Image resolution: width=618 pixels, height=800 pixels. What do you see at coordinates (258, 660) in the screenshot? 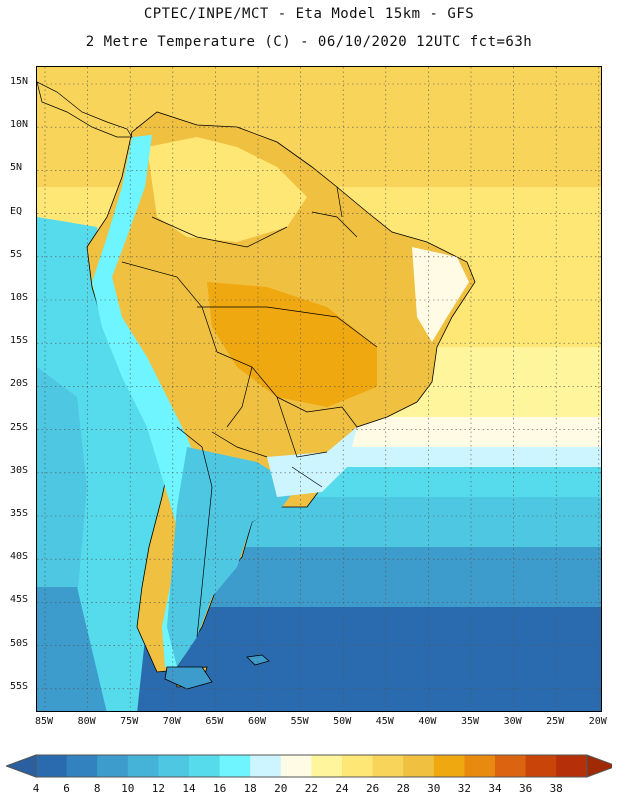
I see `falkland-islands` at bounding box center [258, 660].